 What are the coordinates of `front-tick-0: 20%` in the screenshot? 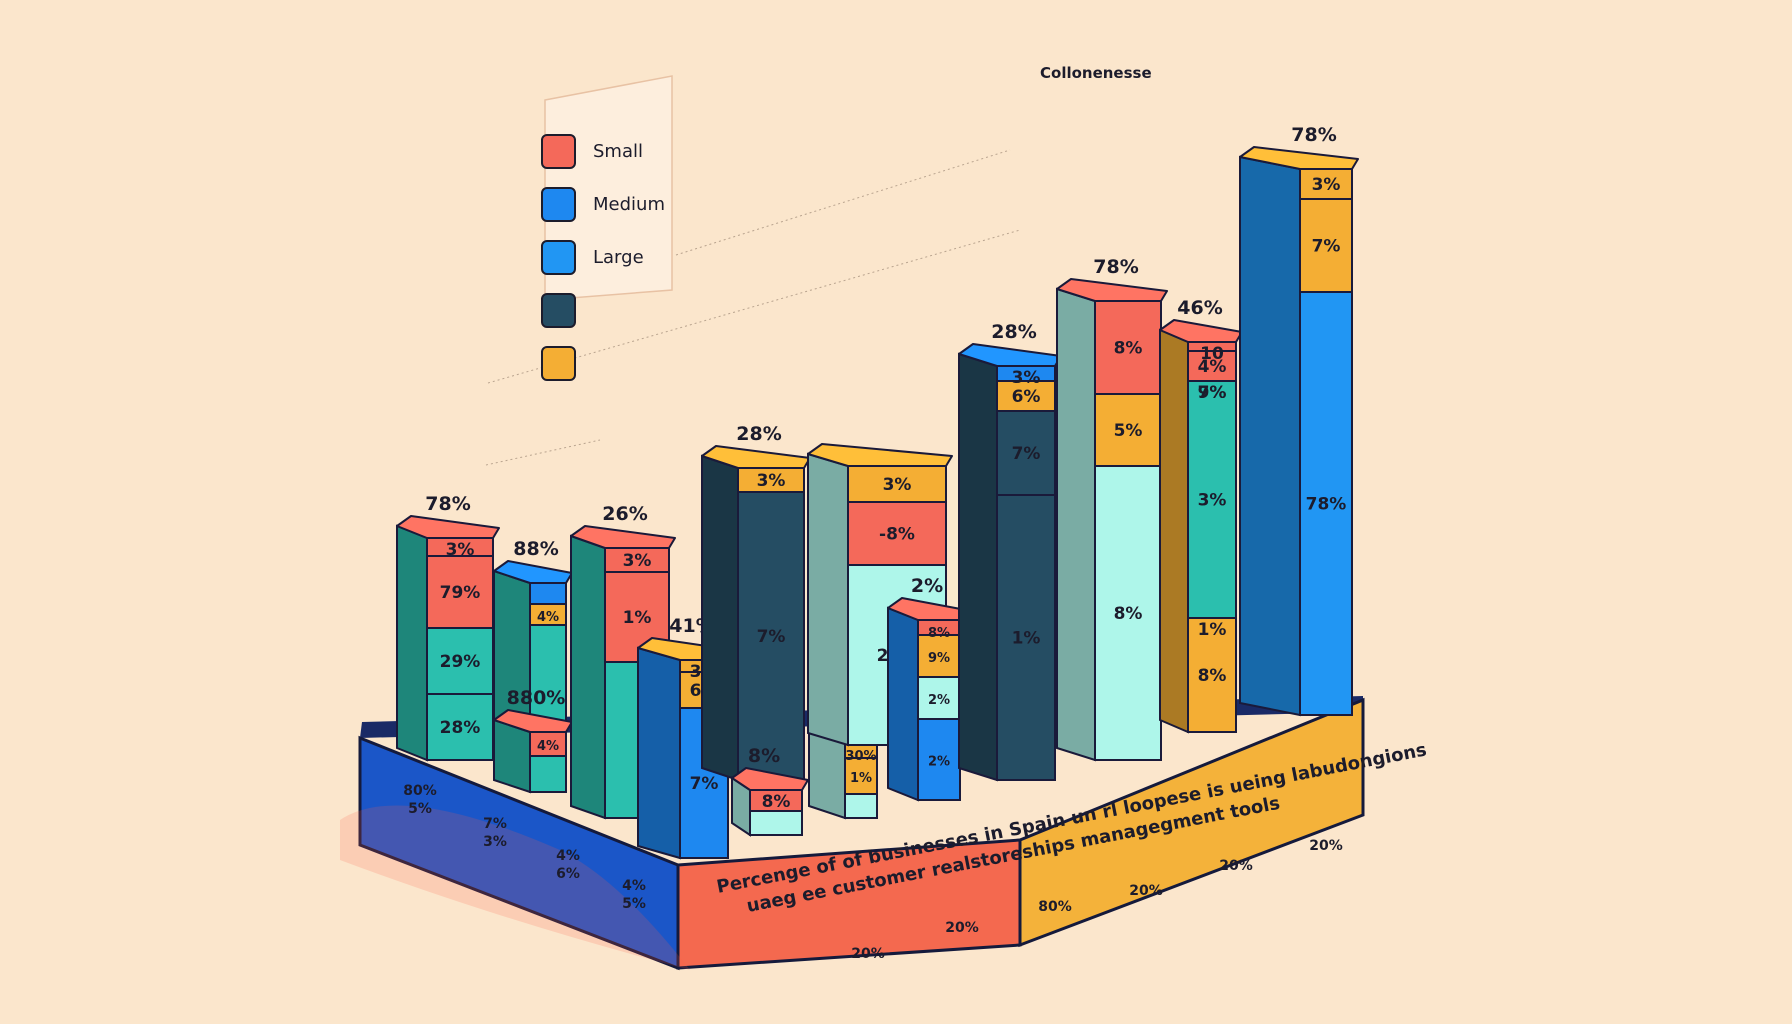 It's located at (868, 954).